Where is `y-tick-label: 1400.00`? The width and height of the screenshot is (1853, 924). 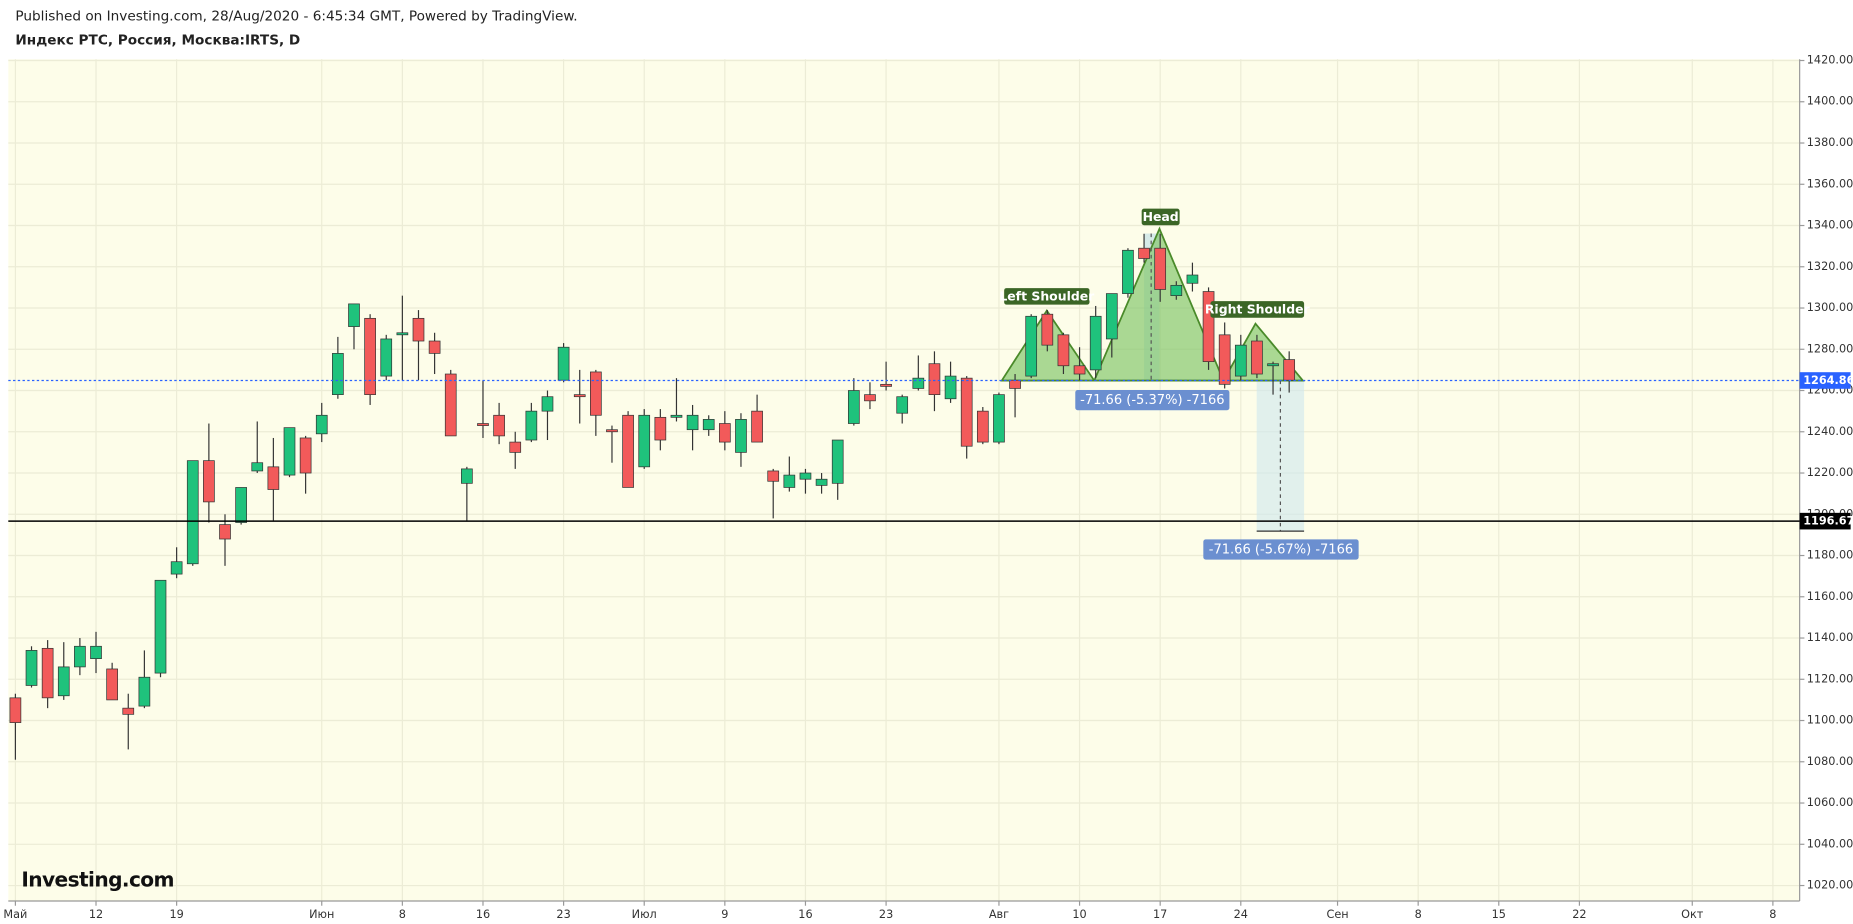 y-tick-label: 1400.00 is located at coordinates (1830, 101).